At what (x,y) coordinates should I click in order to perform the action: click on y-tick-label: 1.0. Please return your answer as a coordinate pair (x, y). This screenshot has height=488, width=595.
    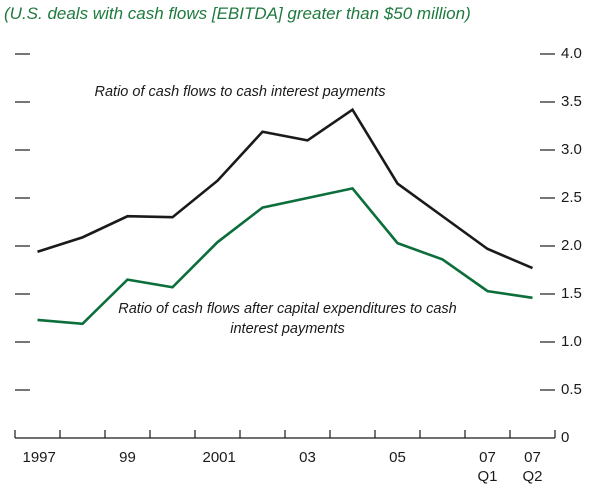
    Looking at the image, I should click on (571, 341).